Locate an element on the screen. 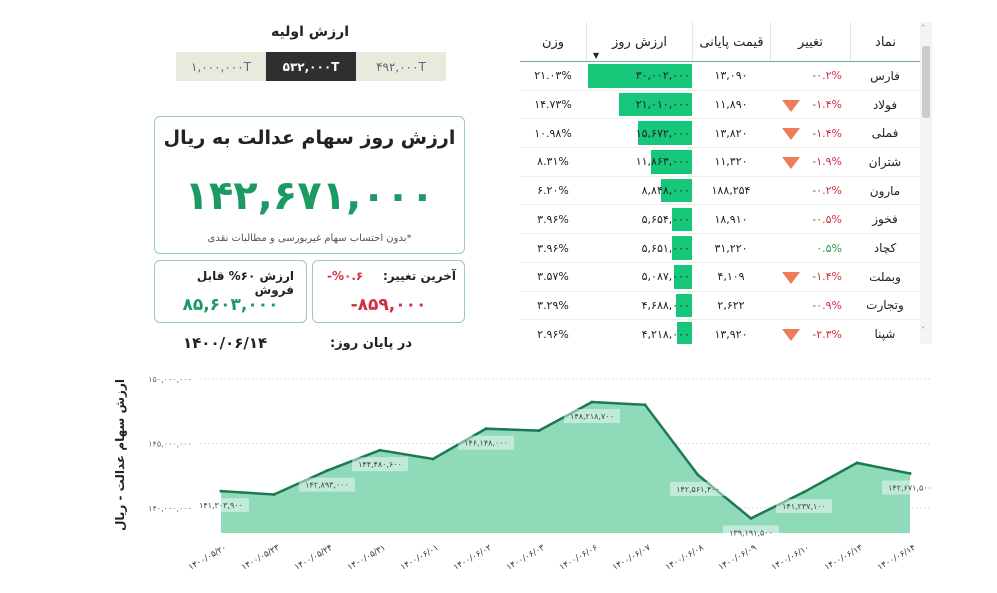 This screenshot has width=997, height=593. table-row: کچاد ۰.۵% ۳۱,۲۲۰ ۵,۶۵۱,۰۰۰ ۳.۹۶% is located at coordinates (720, 248).